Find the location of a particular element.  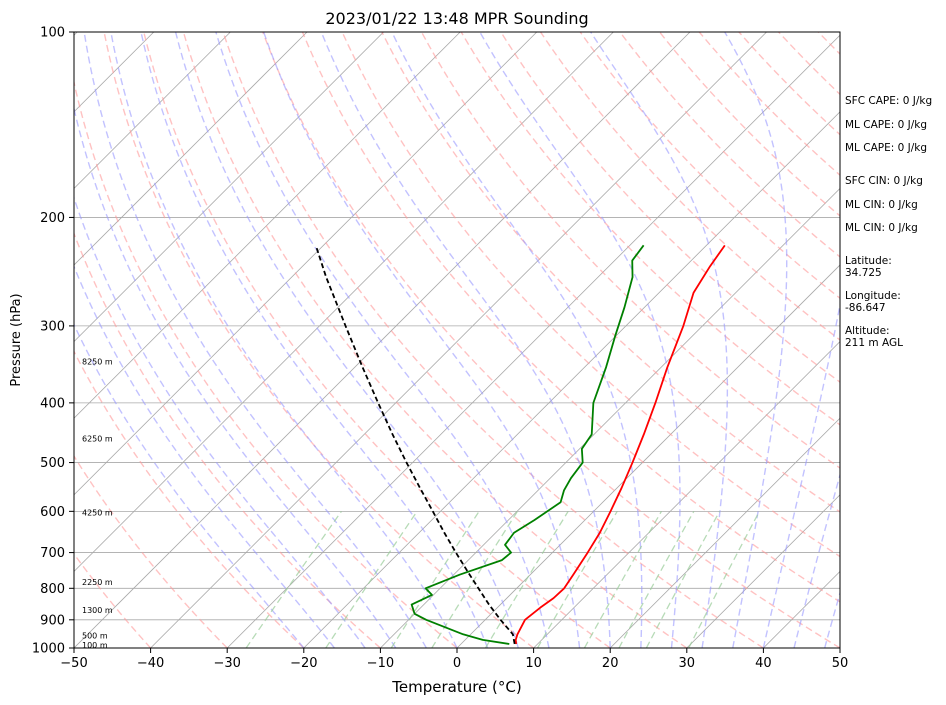

x-tick-label: 40 is located at coordinates (763, 663).